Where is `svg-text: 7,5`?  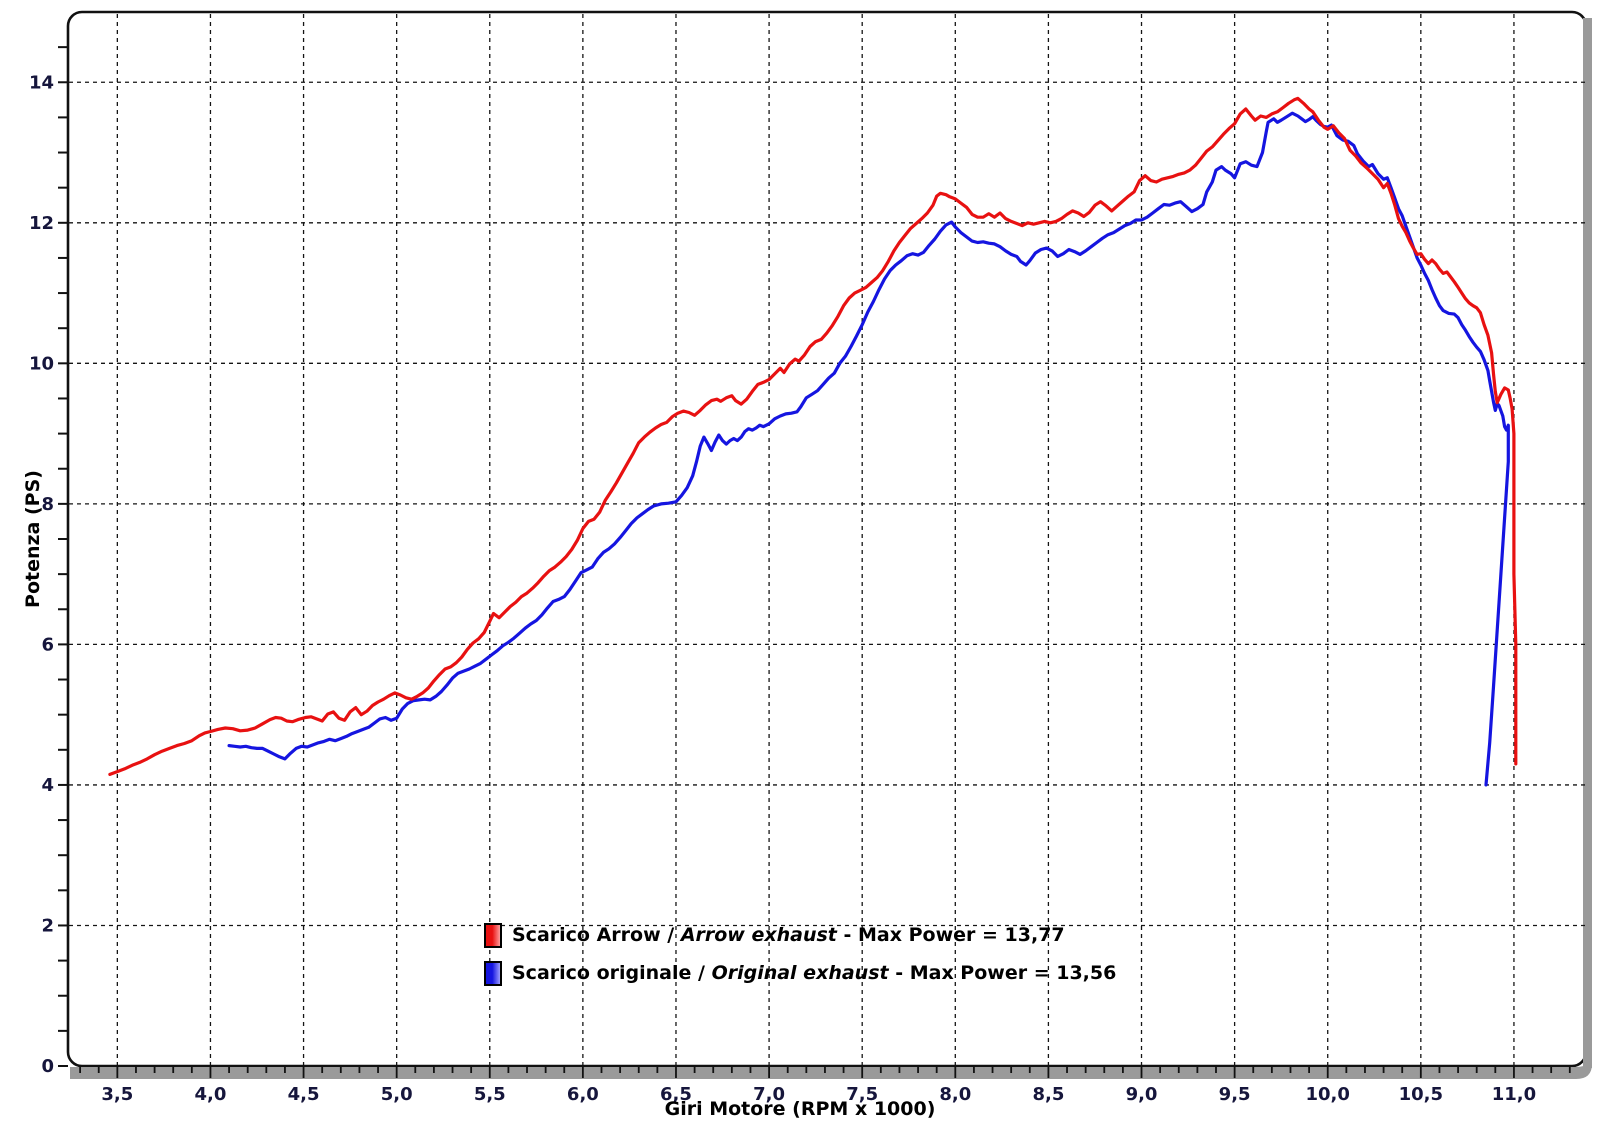 svg-text: 7,5 is located at coordinates (862, 1094).